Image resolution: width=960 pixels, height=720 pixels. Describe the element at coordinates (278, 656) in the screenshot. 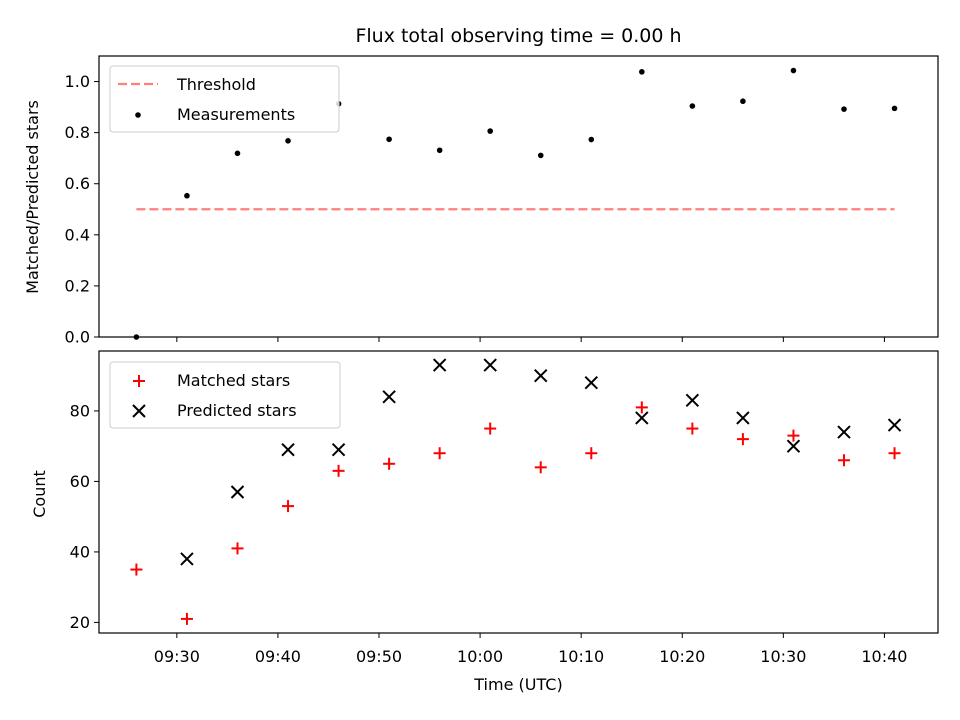

I see `x-tick-label: 09:40` at that location.